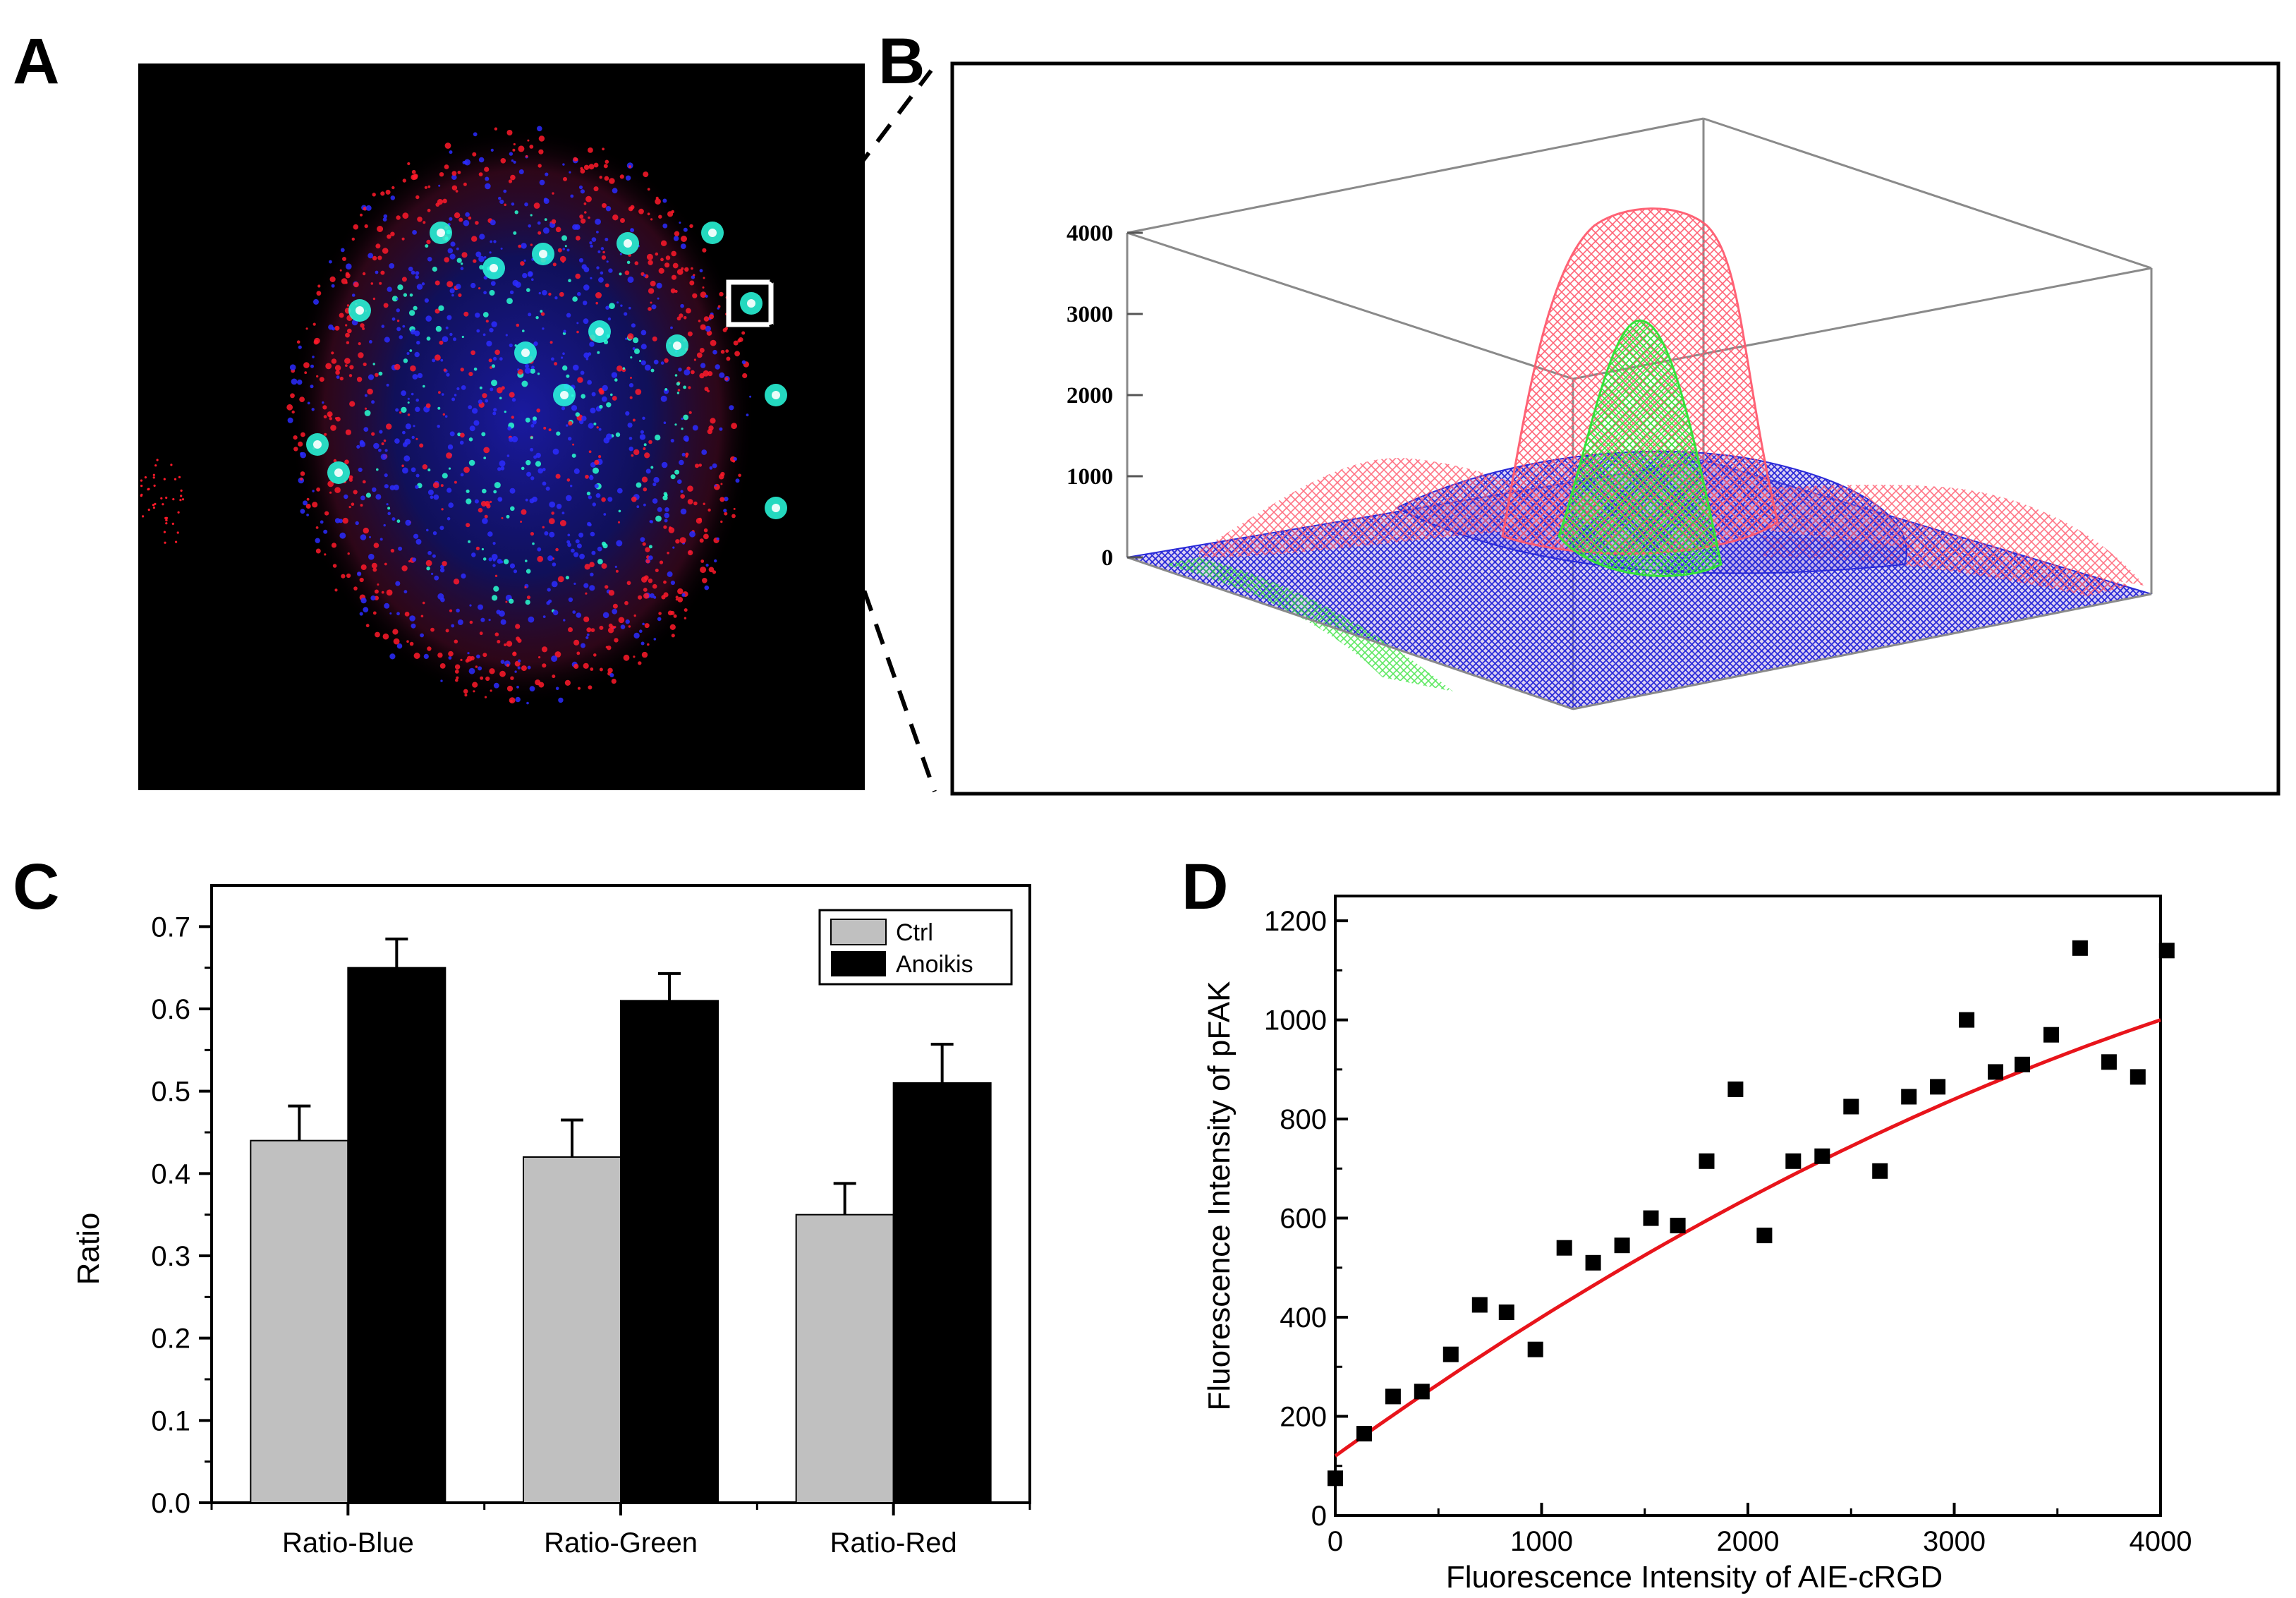 The image size is (2296, 1598). Describe the element at coordinates (599, 331) in the screenshot. I see `bright-spot-core` at that location.